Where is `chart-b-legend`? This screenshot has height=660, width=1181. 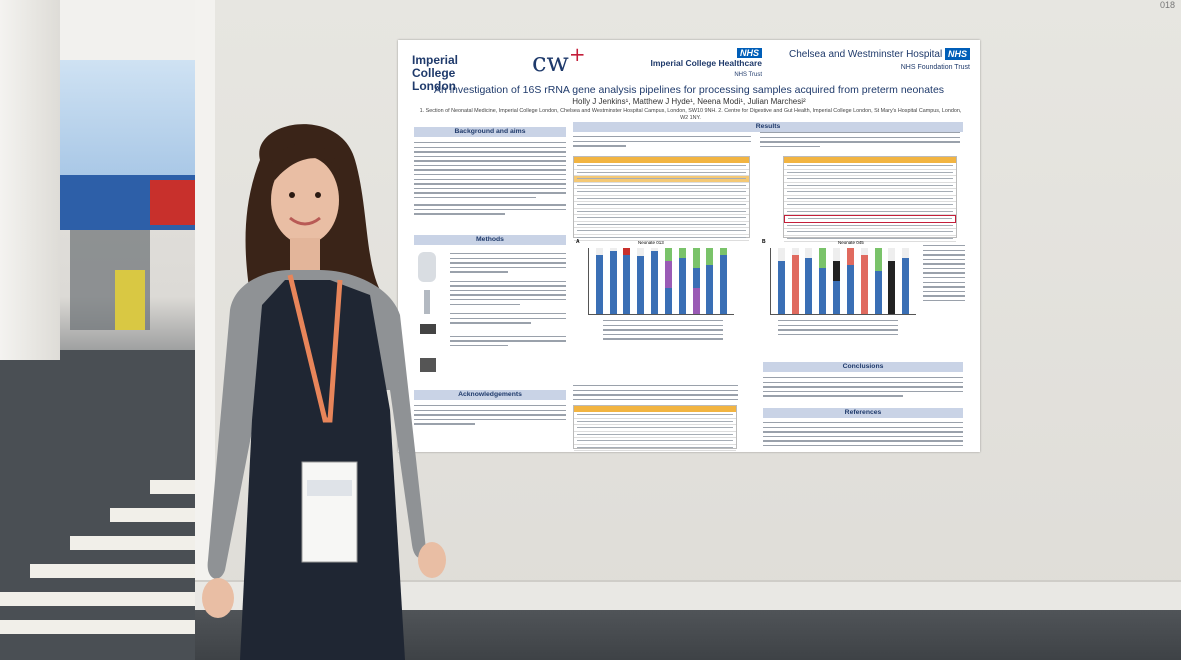
chart-b-legend is located at coordinates (838, 329).